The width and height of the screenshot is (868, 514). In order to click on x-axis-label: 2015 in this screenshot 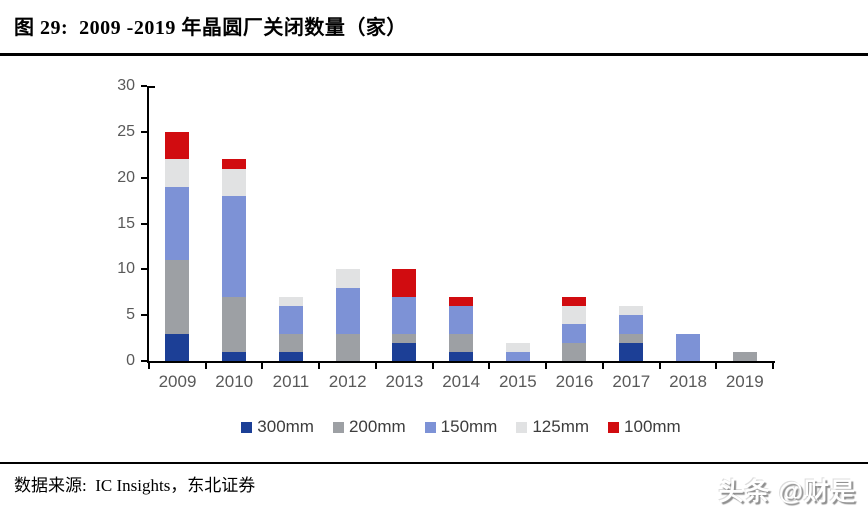, I will do `click(517, 381)`.